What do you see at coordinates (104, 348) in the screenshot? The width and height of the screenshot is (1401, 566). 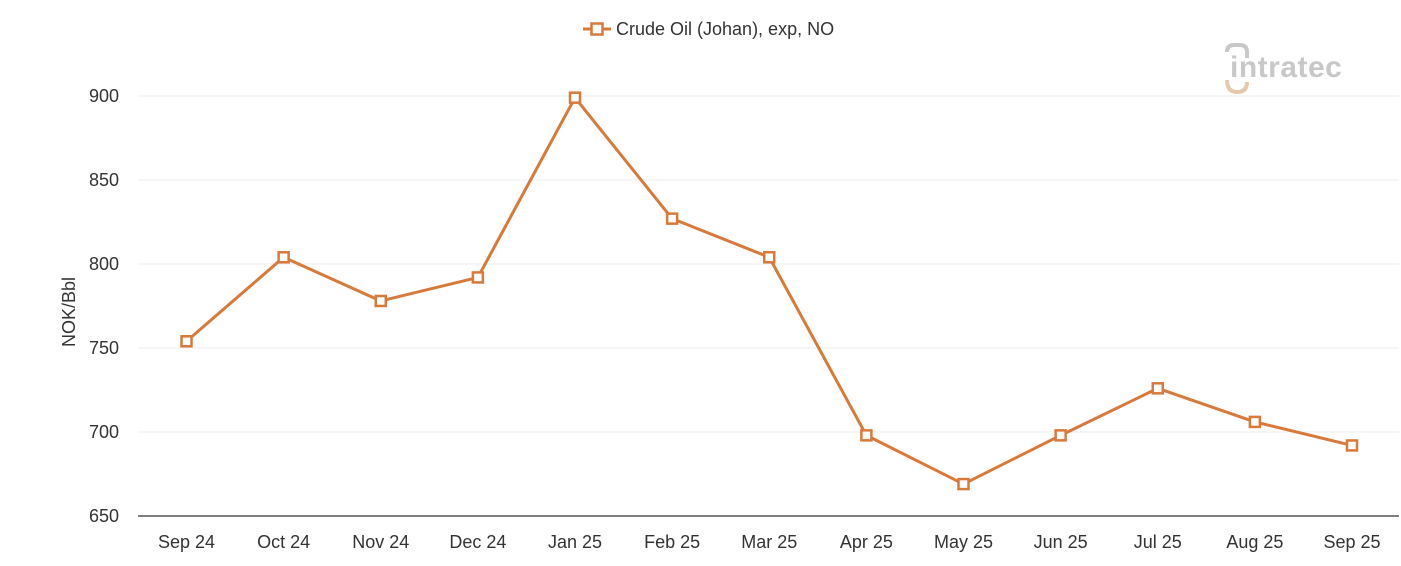 I see `y-tick-label: 750` at bounding box center [104, 348].